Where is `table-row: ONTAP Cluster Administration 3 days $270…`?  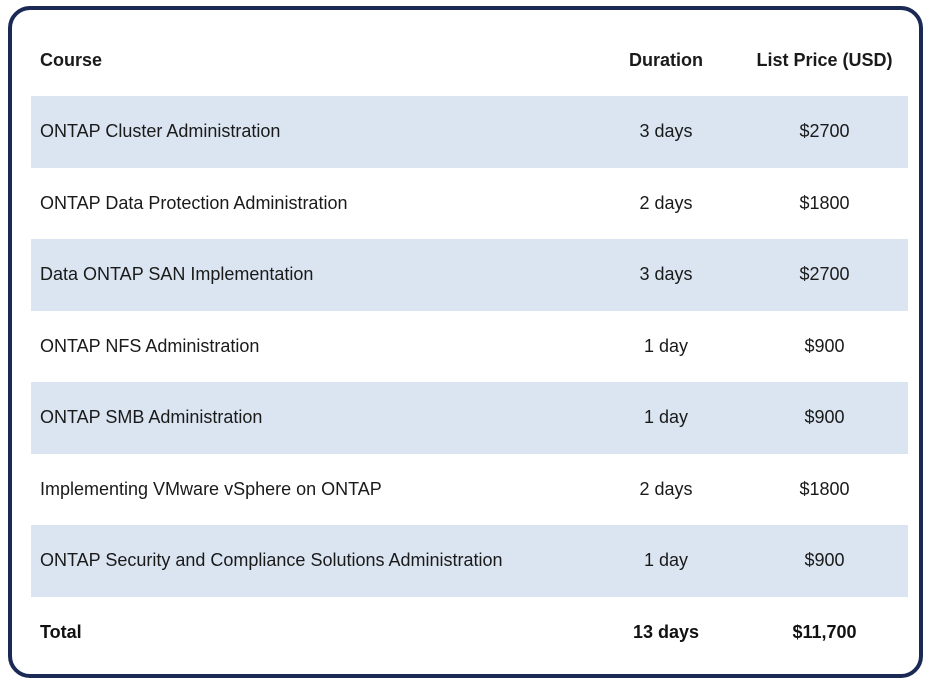 table-row: ONTAP Cluster Administration 3 days $270… is located at coordinates (469, 132).